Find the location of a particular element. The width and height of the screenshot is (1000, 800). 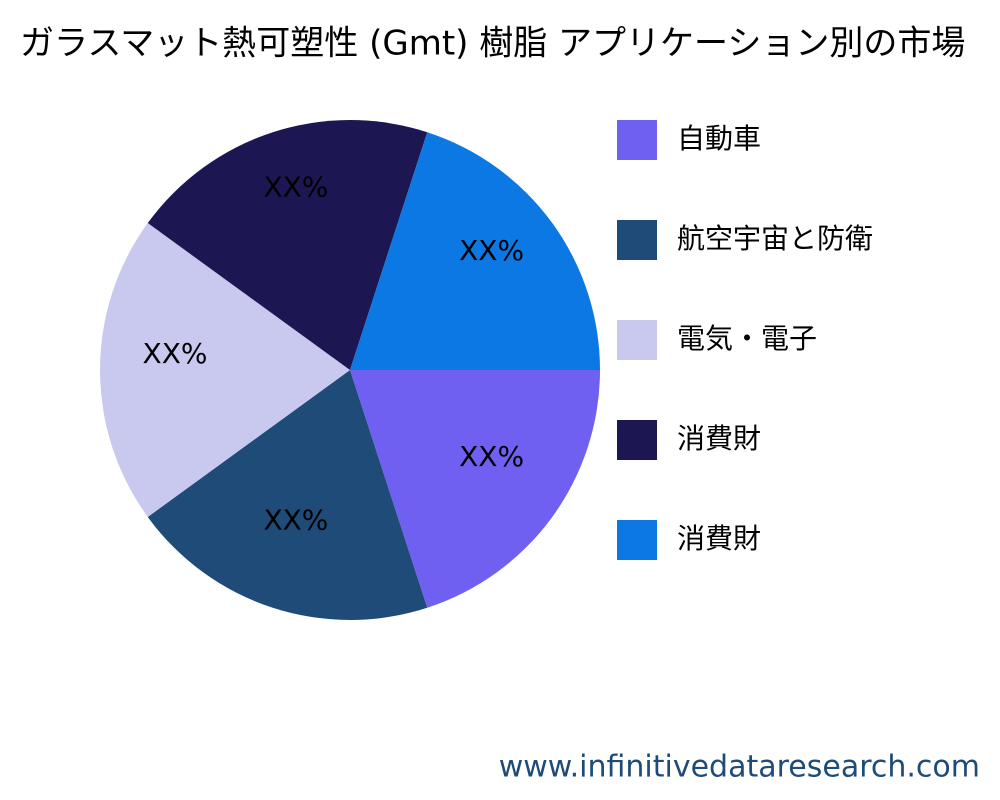

legend-label: 航空宇宙と防衛 is located at coordinates (775, 238).